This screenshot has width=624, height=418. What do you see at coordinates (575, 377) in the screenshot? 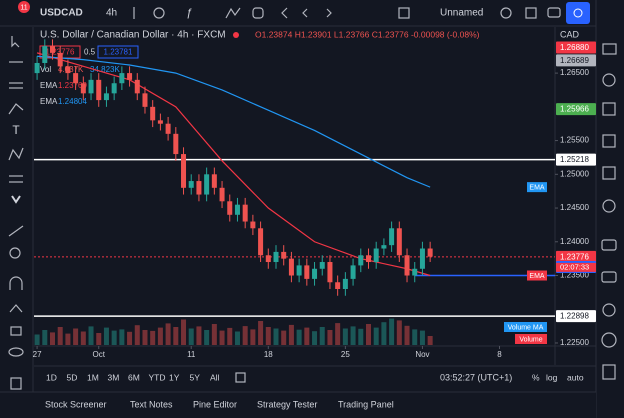
I see `scale-option: auto` at bounding box center [575, 377].